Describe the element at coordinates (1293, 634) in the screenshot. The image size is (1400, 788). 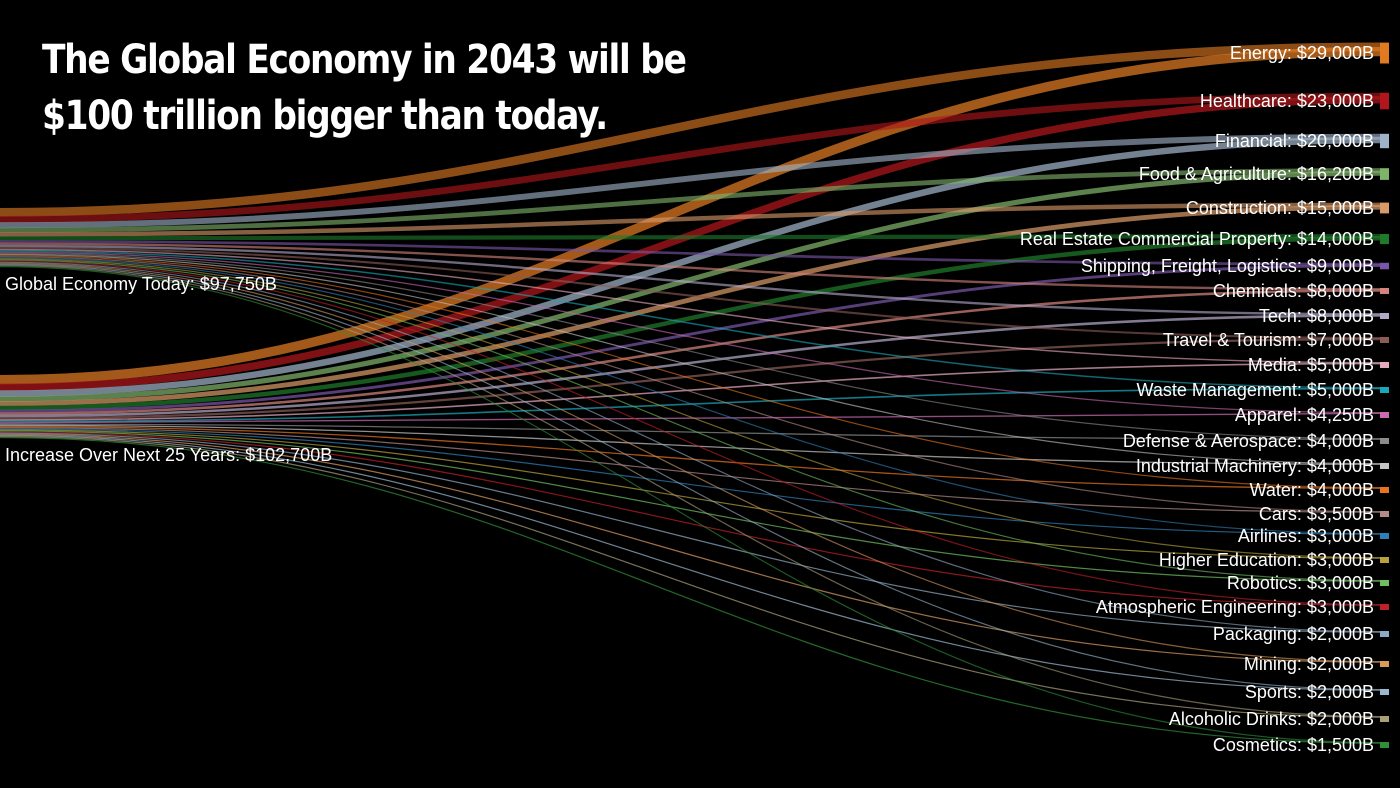
I see `target-label: Packaging: $2,000B` at that location.